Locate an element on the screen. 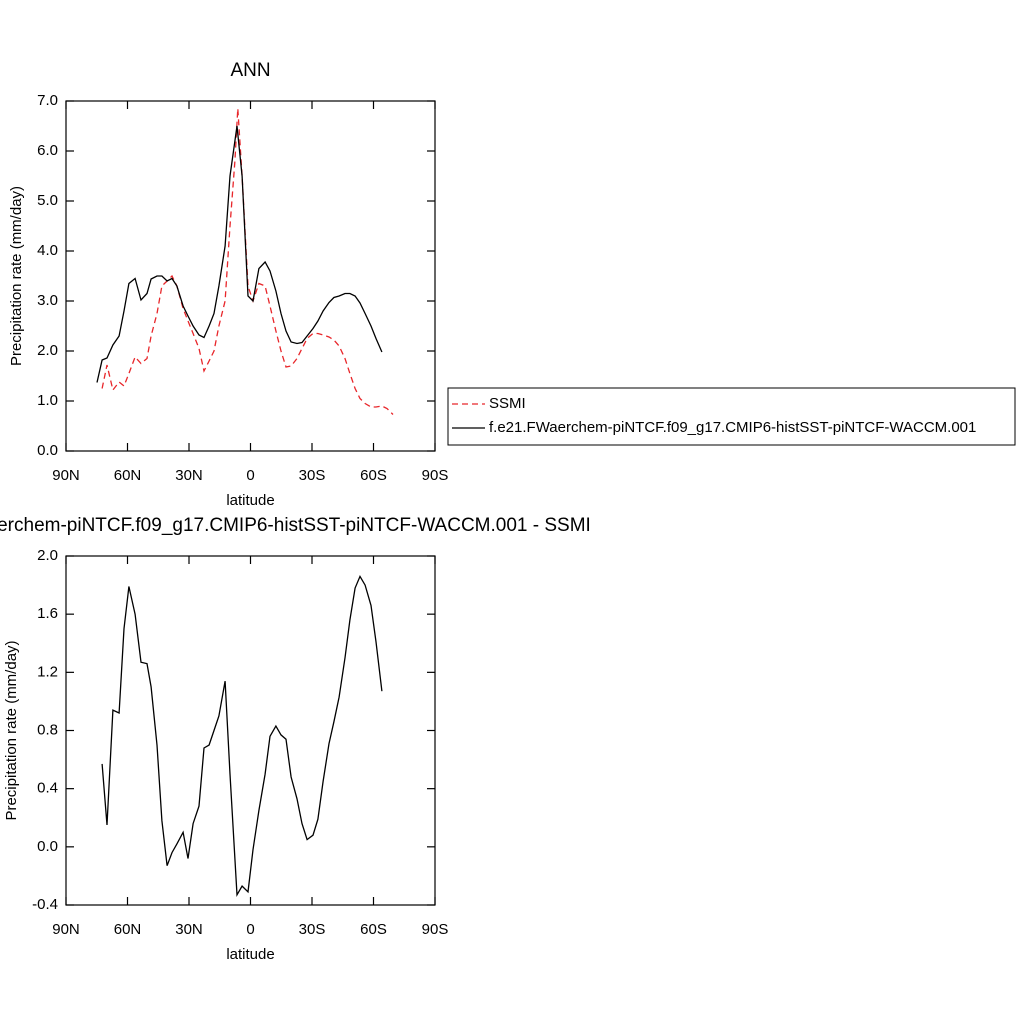  y-tick-label: 0.4 is located at coordinates (47, 788).